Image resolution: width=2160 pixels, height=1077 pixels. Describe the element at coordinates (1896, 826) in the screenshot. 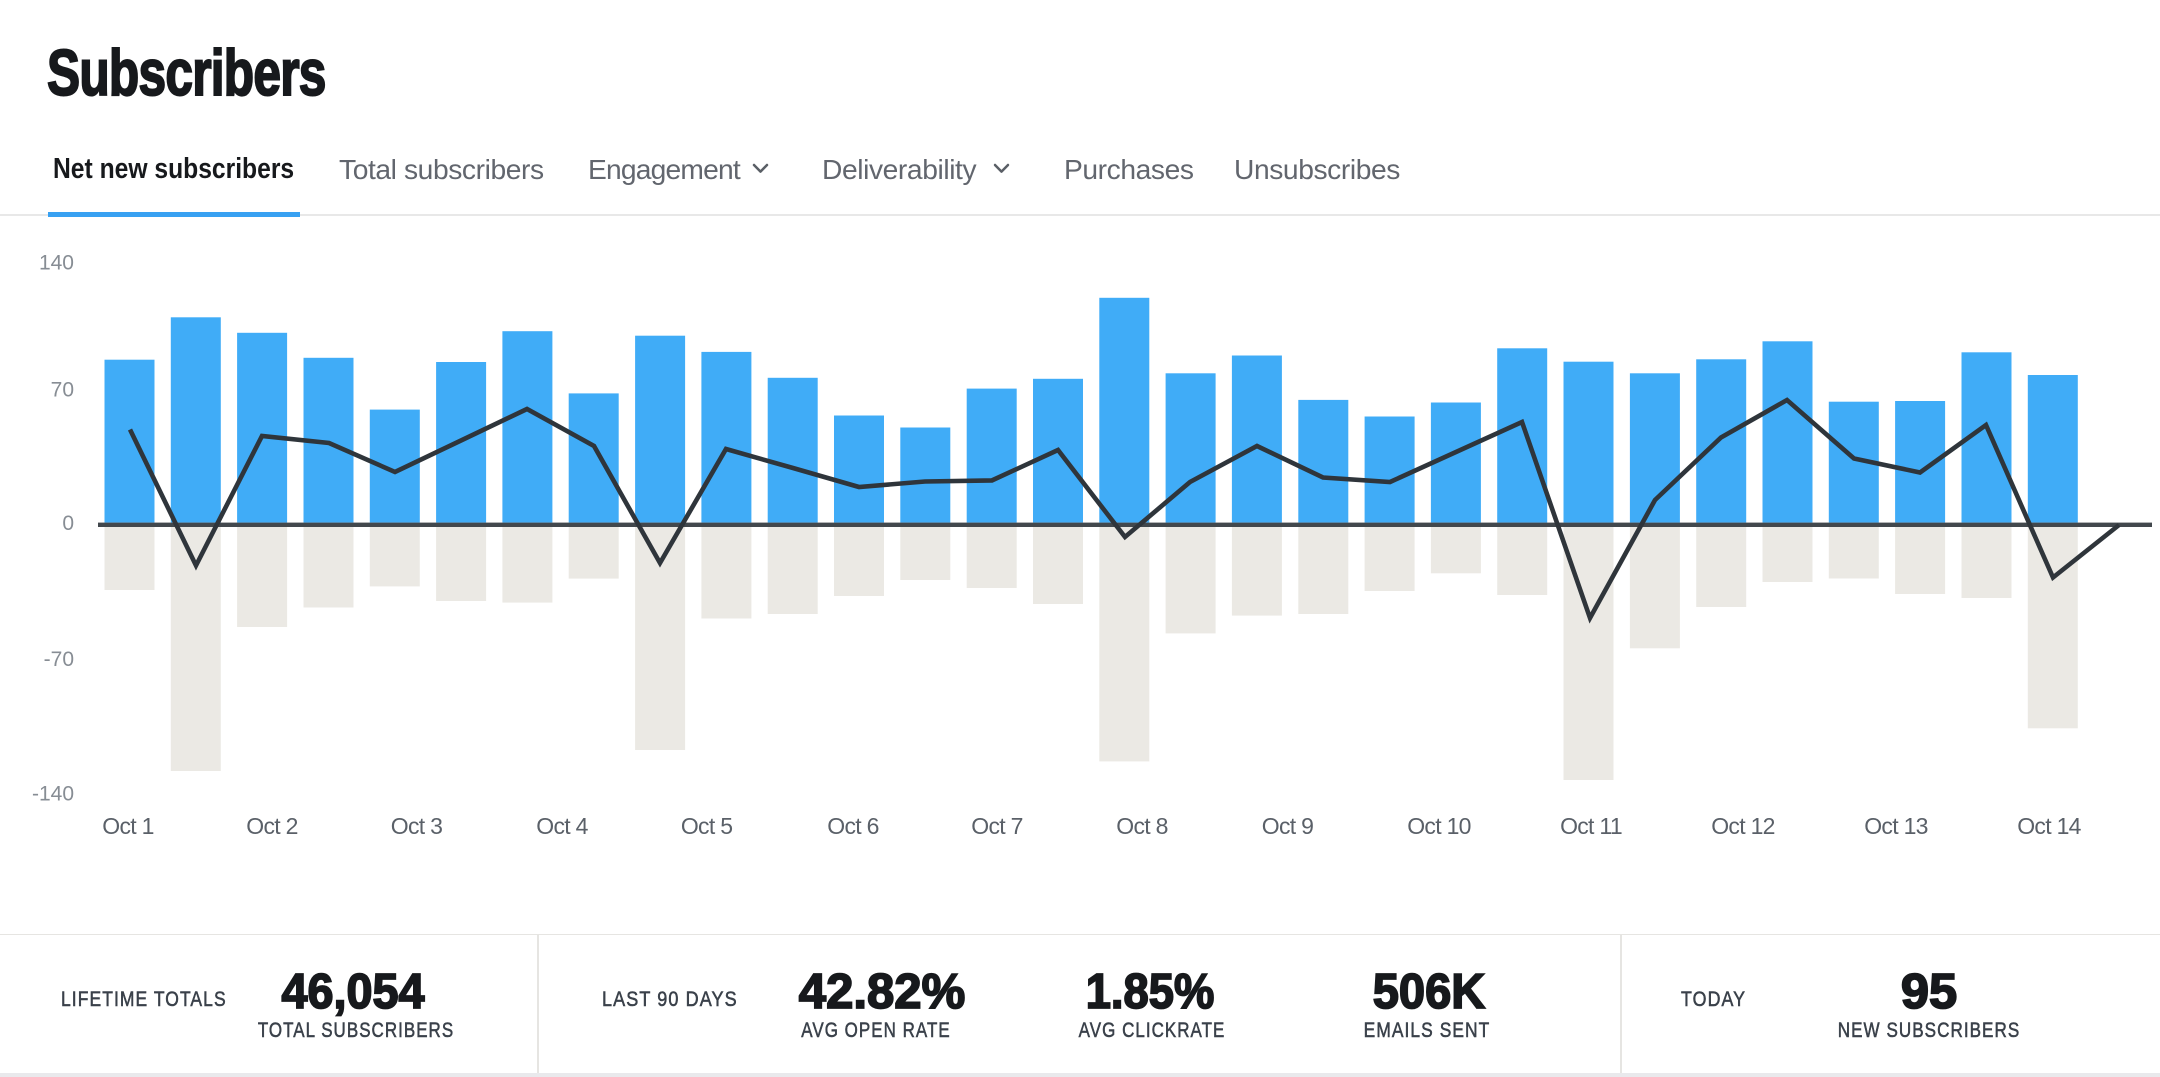

I see `svg-text: Oct 13` at that location.